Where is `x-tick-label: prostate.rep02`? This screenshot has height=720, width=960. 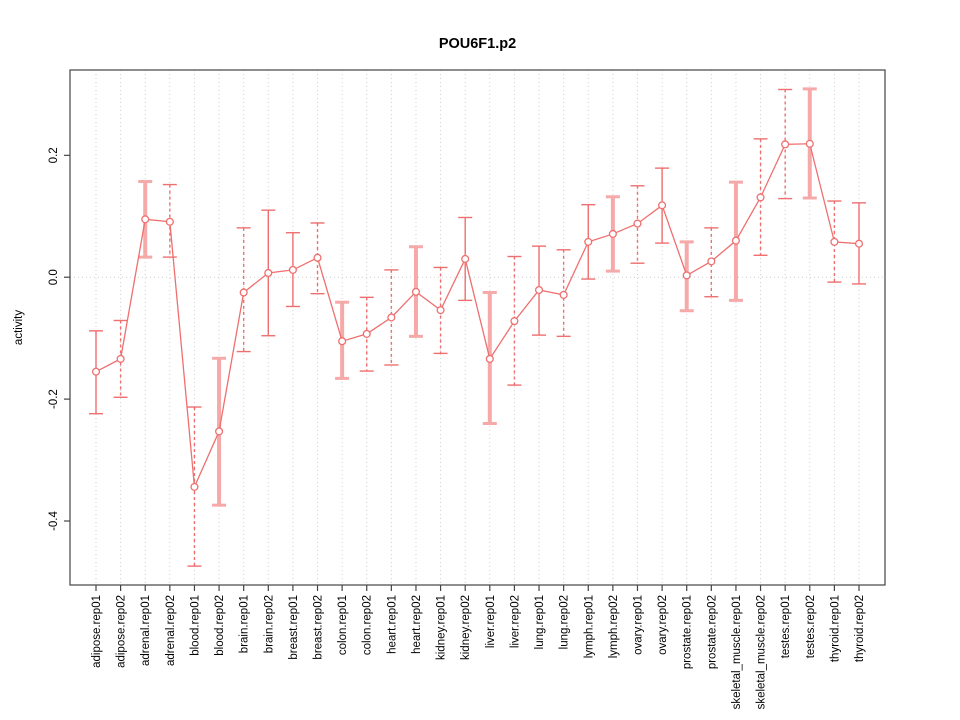
x-tick-label: prostate.rep02 is located at coordinates (712, 632).